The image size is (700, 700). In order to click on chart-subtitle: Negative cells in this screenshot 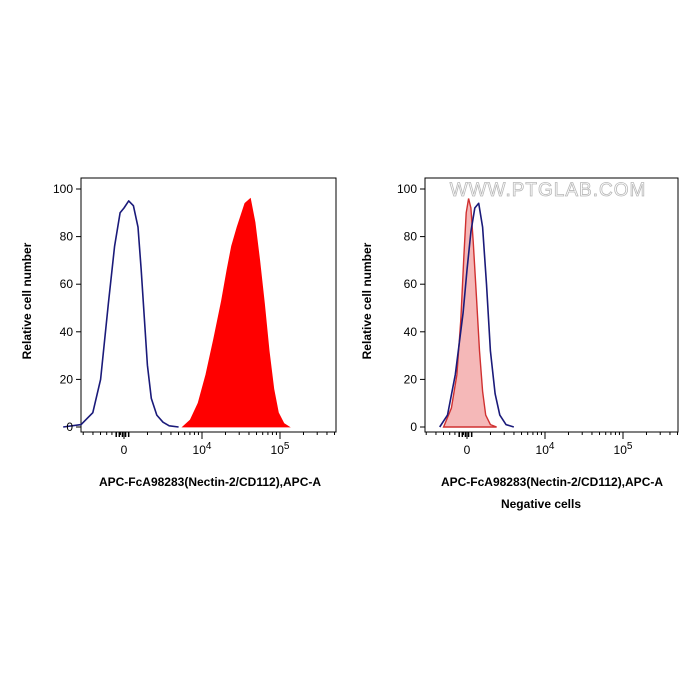, I will do `click(541, 504)`.